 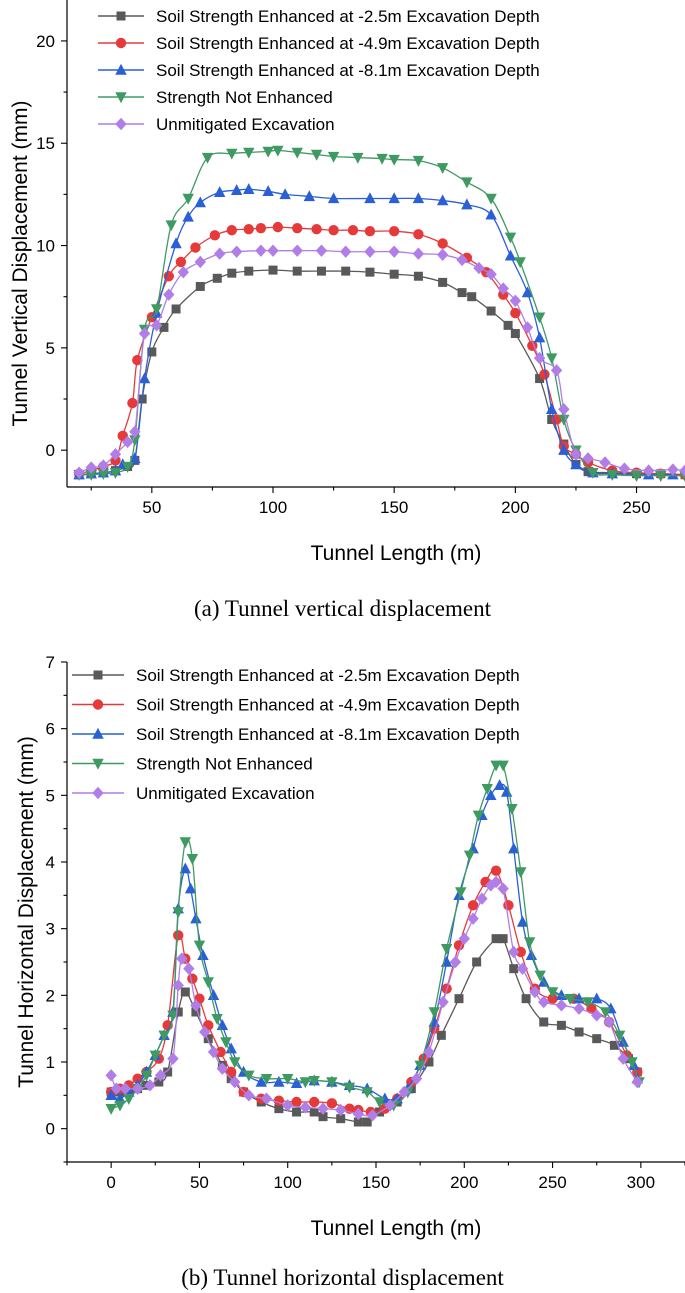 What do you see at coordinates (45, 246) in the screenshot?
I see `y-tick-label: 10` at bounding box center [45, 246].